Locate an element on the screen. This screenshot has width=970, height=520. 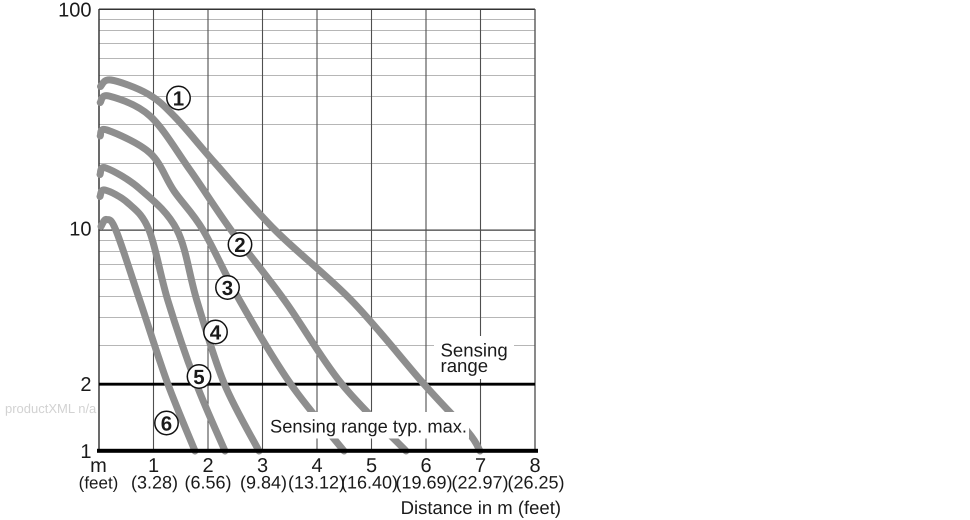
svg-text: (16.40) is located at coordinates (369, 483).